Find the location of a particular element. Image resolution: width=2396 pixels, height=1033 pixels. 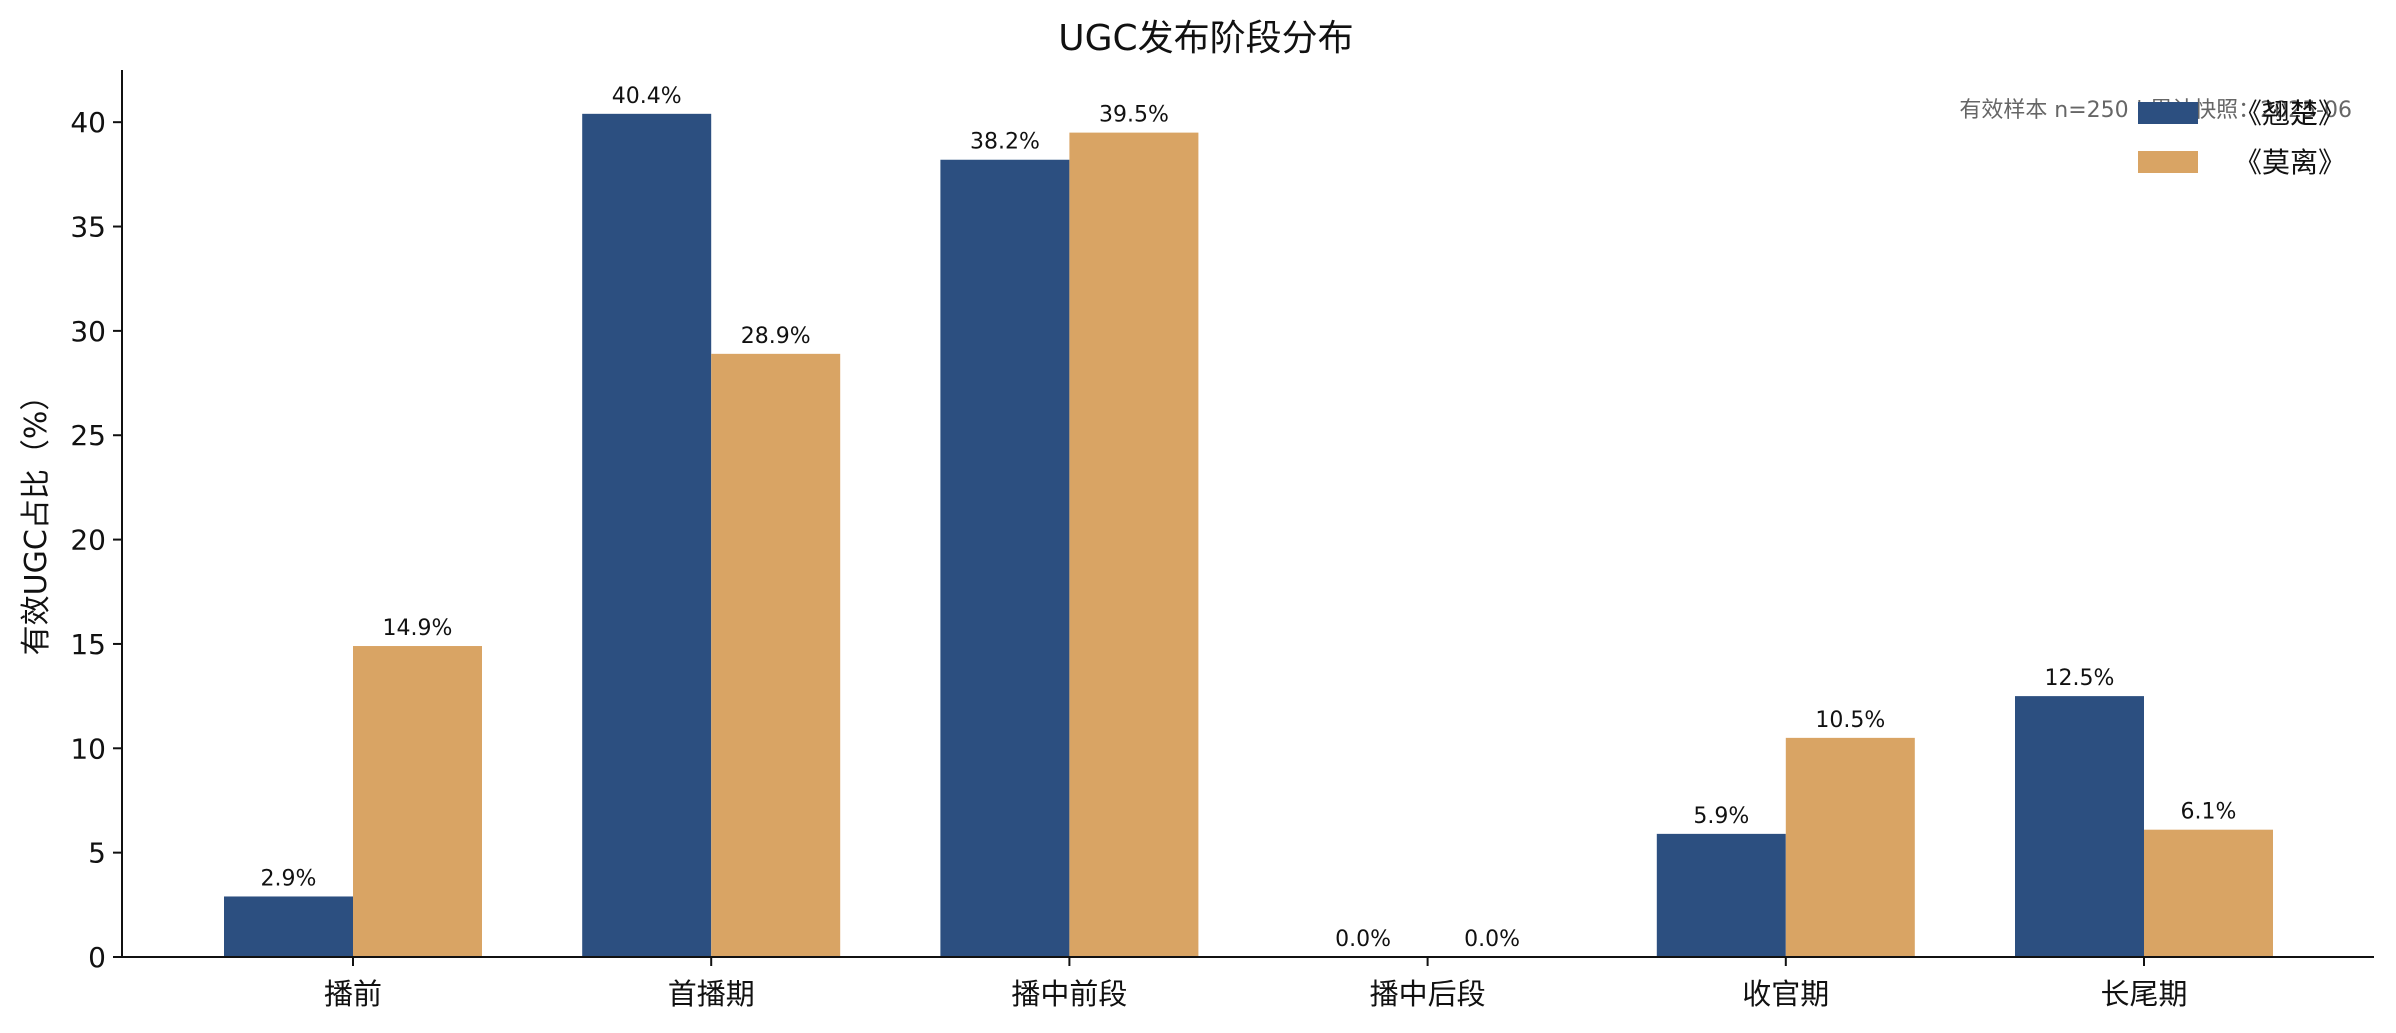

y-tick-label: 5 is located at coordinates (97, 853).